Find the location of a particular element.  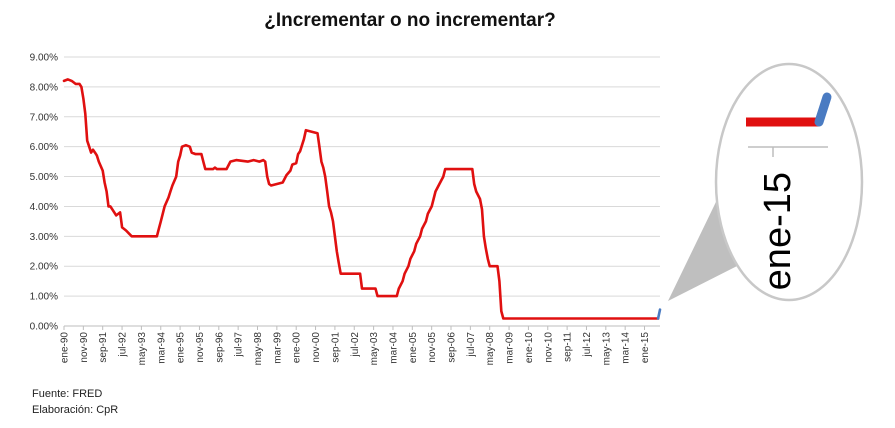

y-tick-label: 6.00% is located at coordinates (44, 147).